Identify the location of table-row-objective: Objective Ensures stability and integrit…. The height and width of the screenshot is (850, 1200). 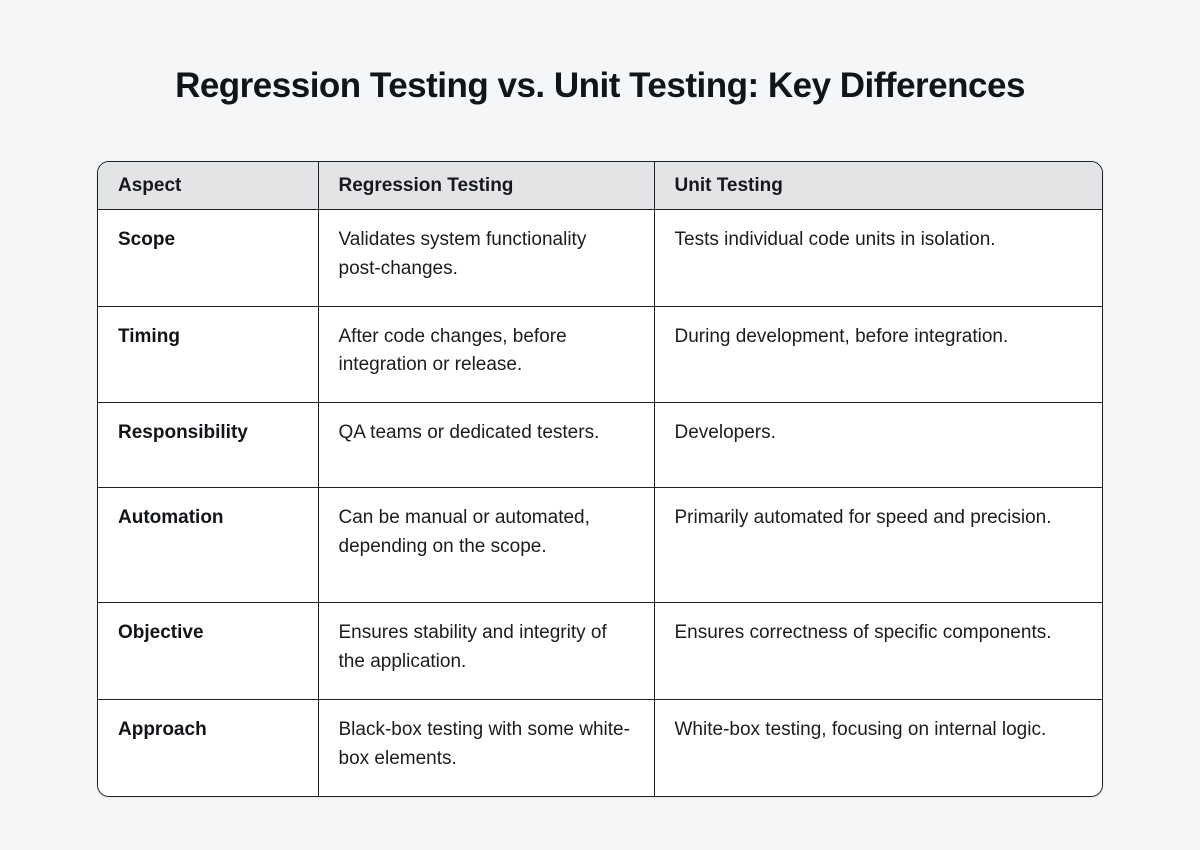
(600, 651).